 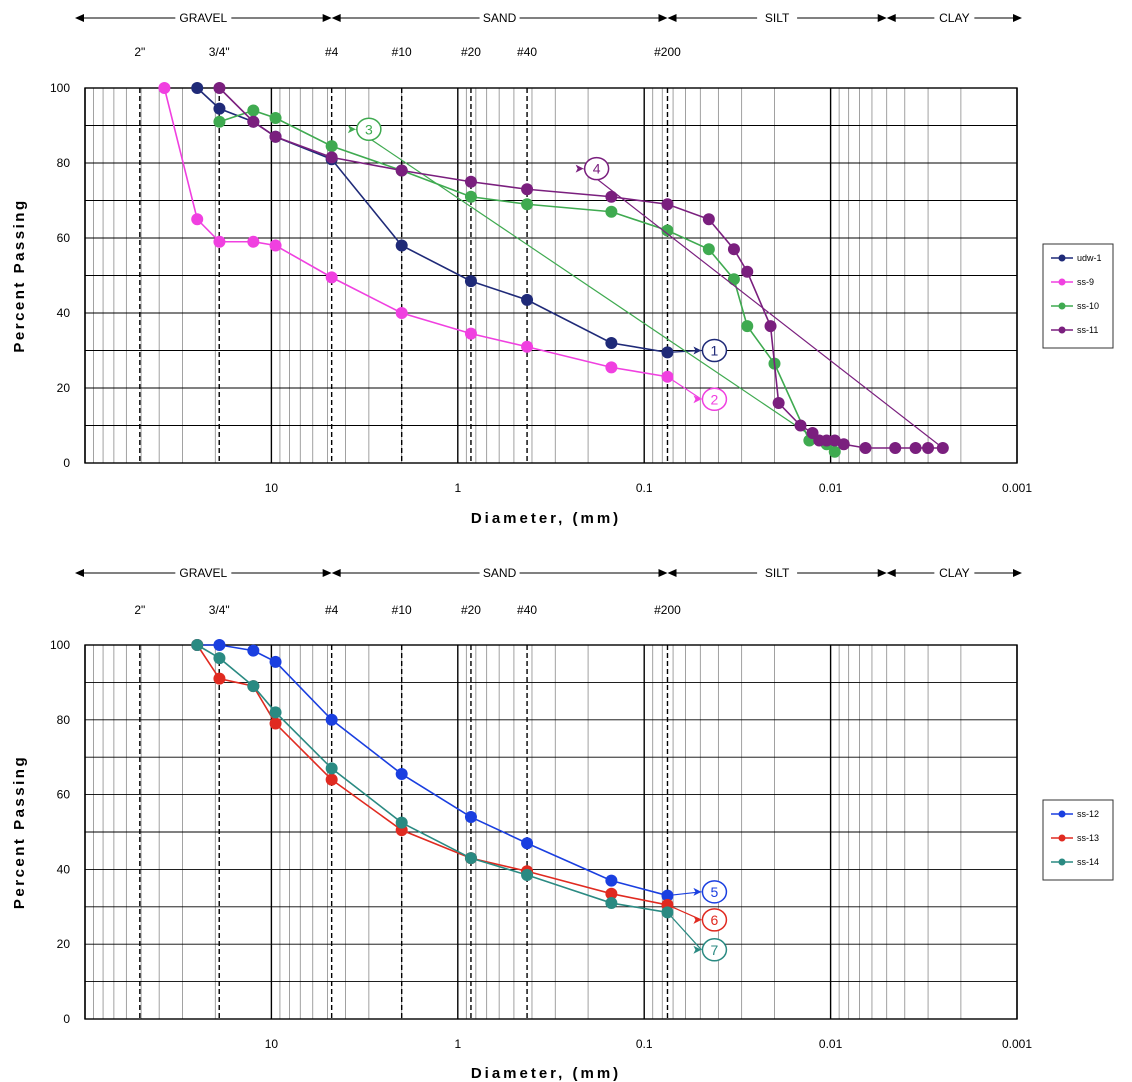 I want to click on legend-label: udw-1, so click(x=1089, y=258).